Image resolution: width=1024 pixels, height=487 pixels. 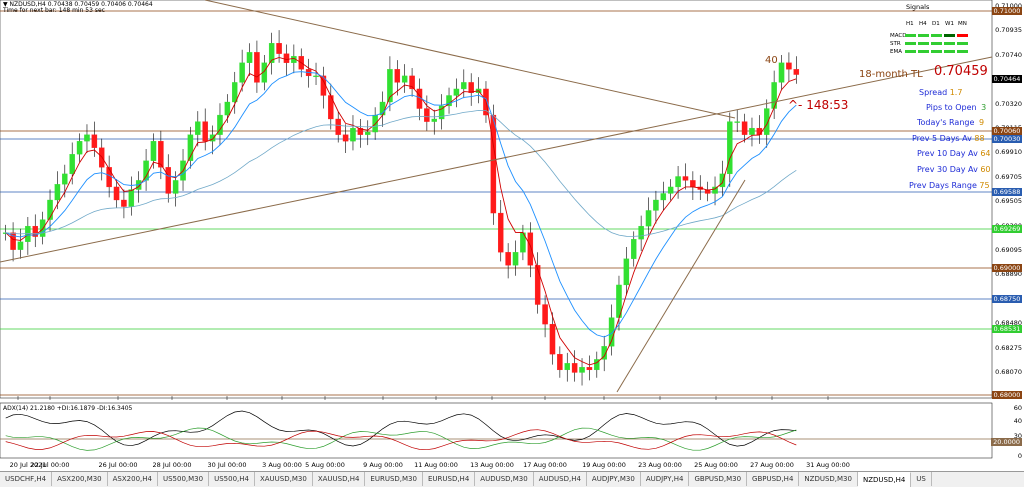 What do you see at coordinates (133, 479) in the screenshot?
I see `chart-tab-asx200-h4: ASX200,H4` at bounding box center [133, 479].